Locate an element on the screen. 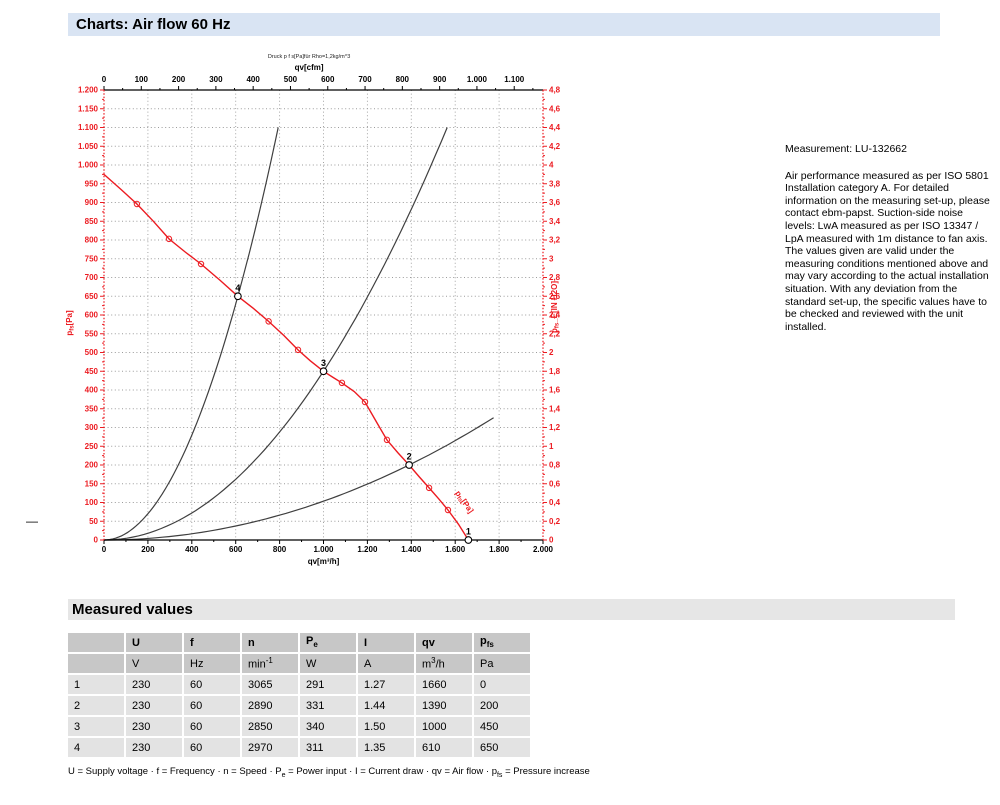 This screenshot has width=1000, height=805. svg-text: qv[cfm] is located at coordinates (309, 67).